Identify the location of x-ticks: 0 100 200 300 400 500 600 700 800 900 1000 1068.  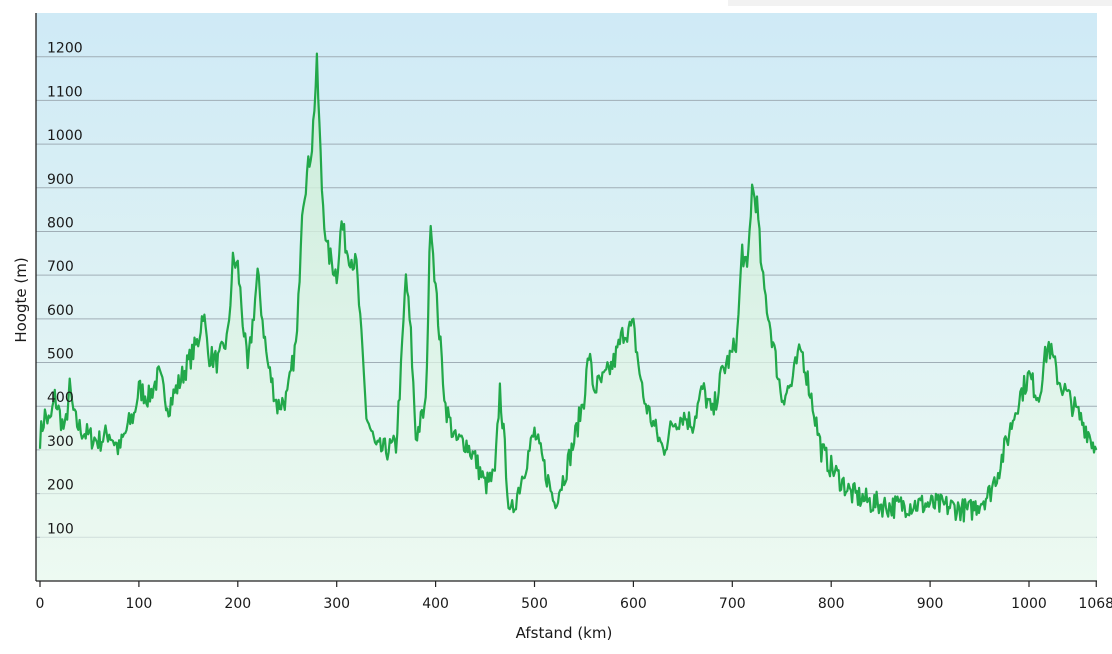
(574, 596).